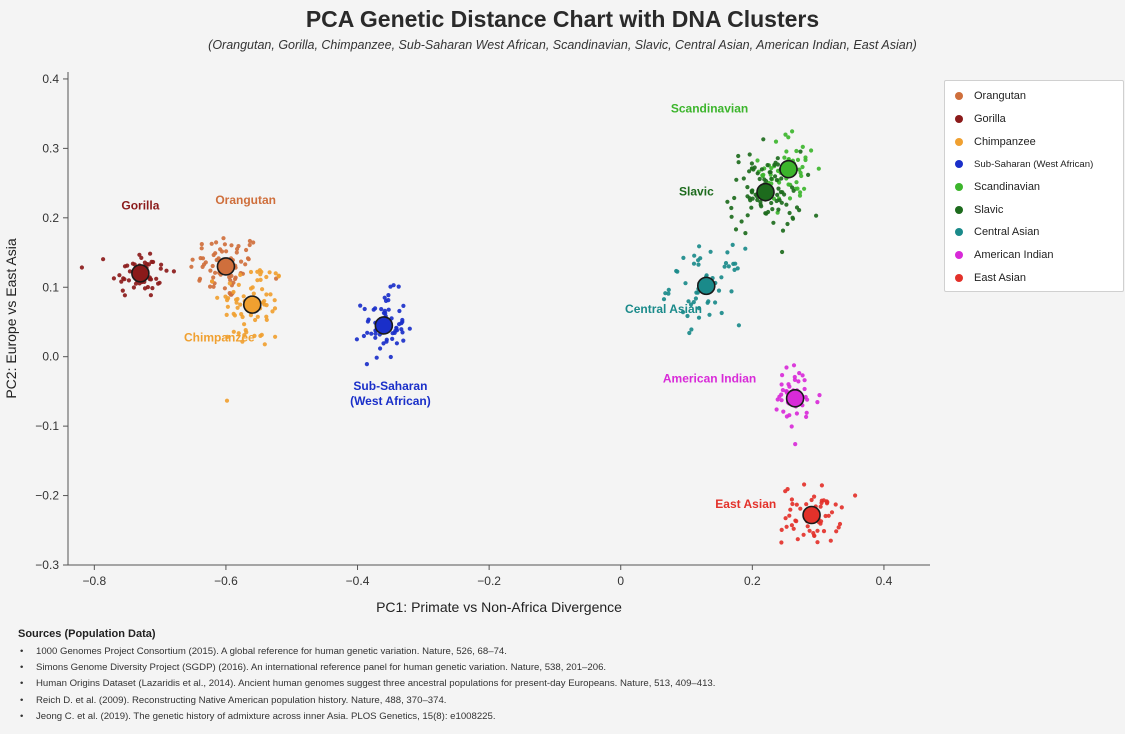  I want to click on legend-item-chimpanzee: Chimpanzee, so click(1039, 141).